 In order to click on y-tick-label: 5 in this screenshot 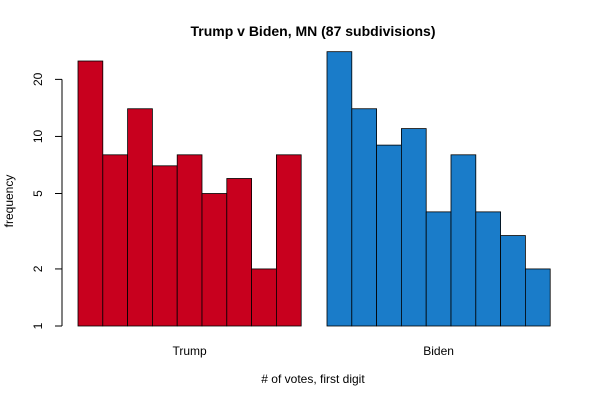, I will do `click(38, 193)`.